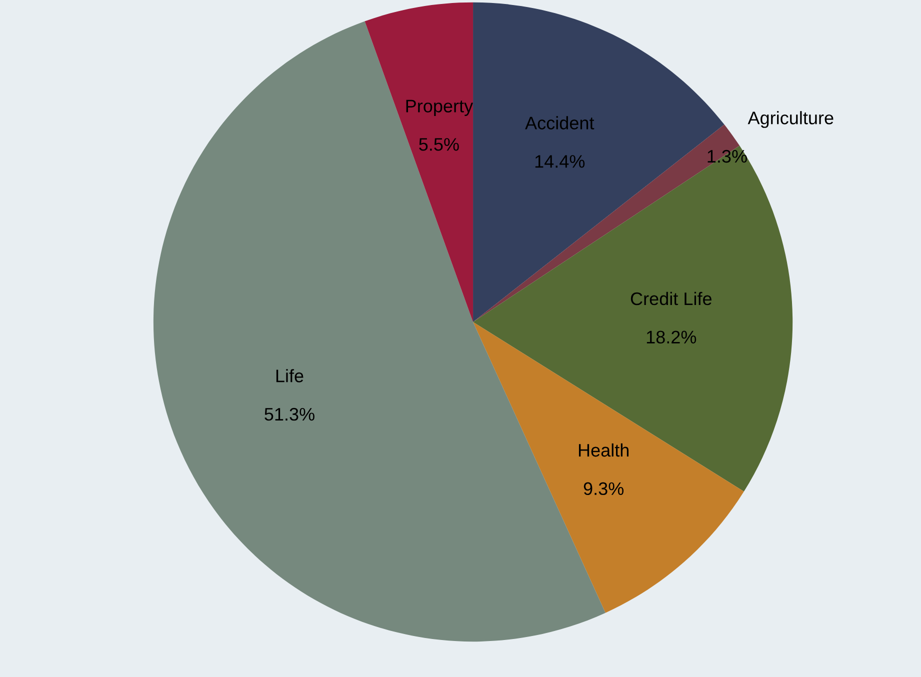 The image size is (921, 677). Describe the element at coordinates (791, 119) in the screenshot. I see `slice-label: Agriculture` at that location.